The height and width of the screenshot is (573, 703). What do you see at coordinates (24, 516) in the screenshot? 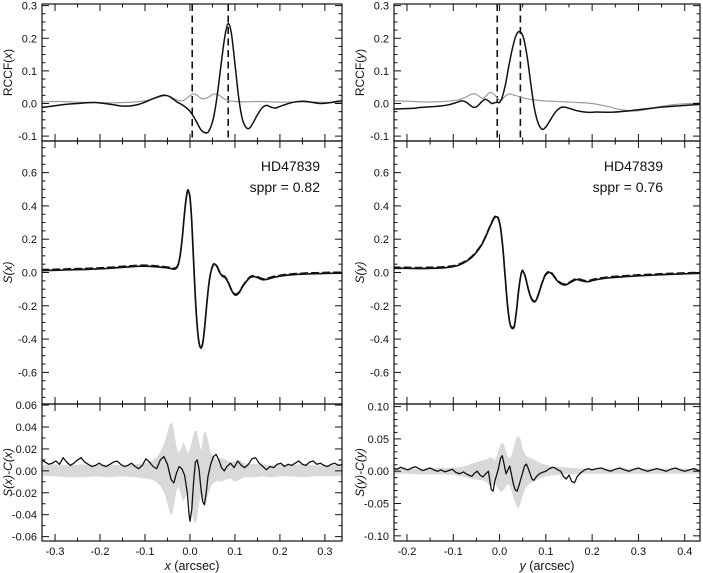
I see `ytick-label-residual-x: -0.04` at bounding box center [24, 516].